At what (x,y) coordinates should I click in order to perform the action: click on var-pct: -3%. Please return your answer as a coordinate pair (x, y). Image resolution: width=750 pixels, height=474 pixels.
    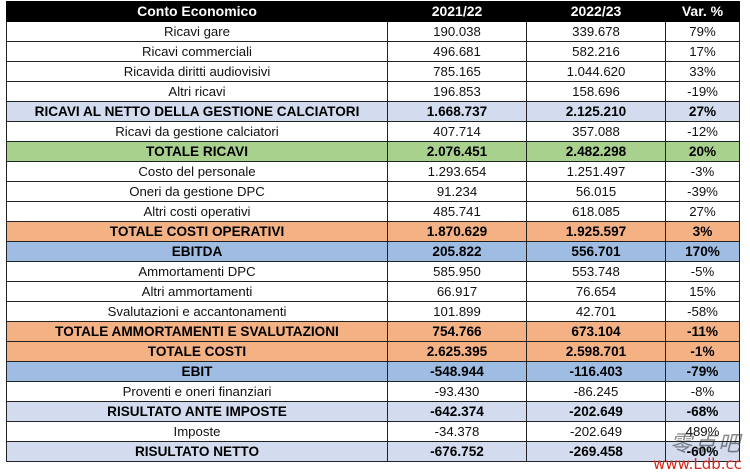
    Looking at the image, I should click on (702, 171).